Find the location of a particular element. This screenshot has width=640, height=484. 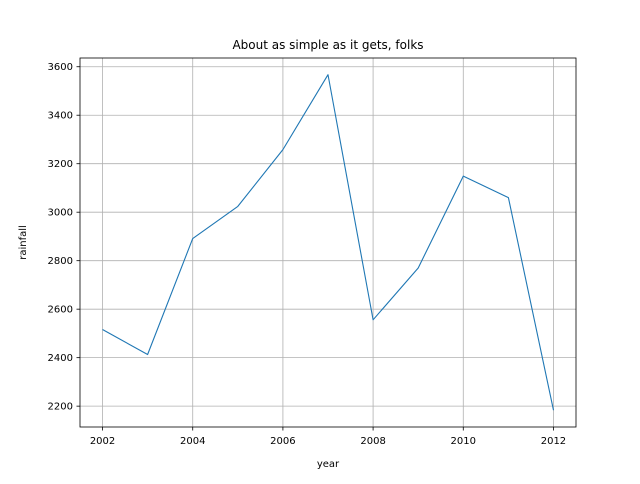

x-tick-label: 2002 is located at coordinates (102, 441).